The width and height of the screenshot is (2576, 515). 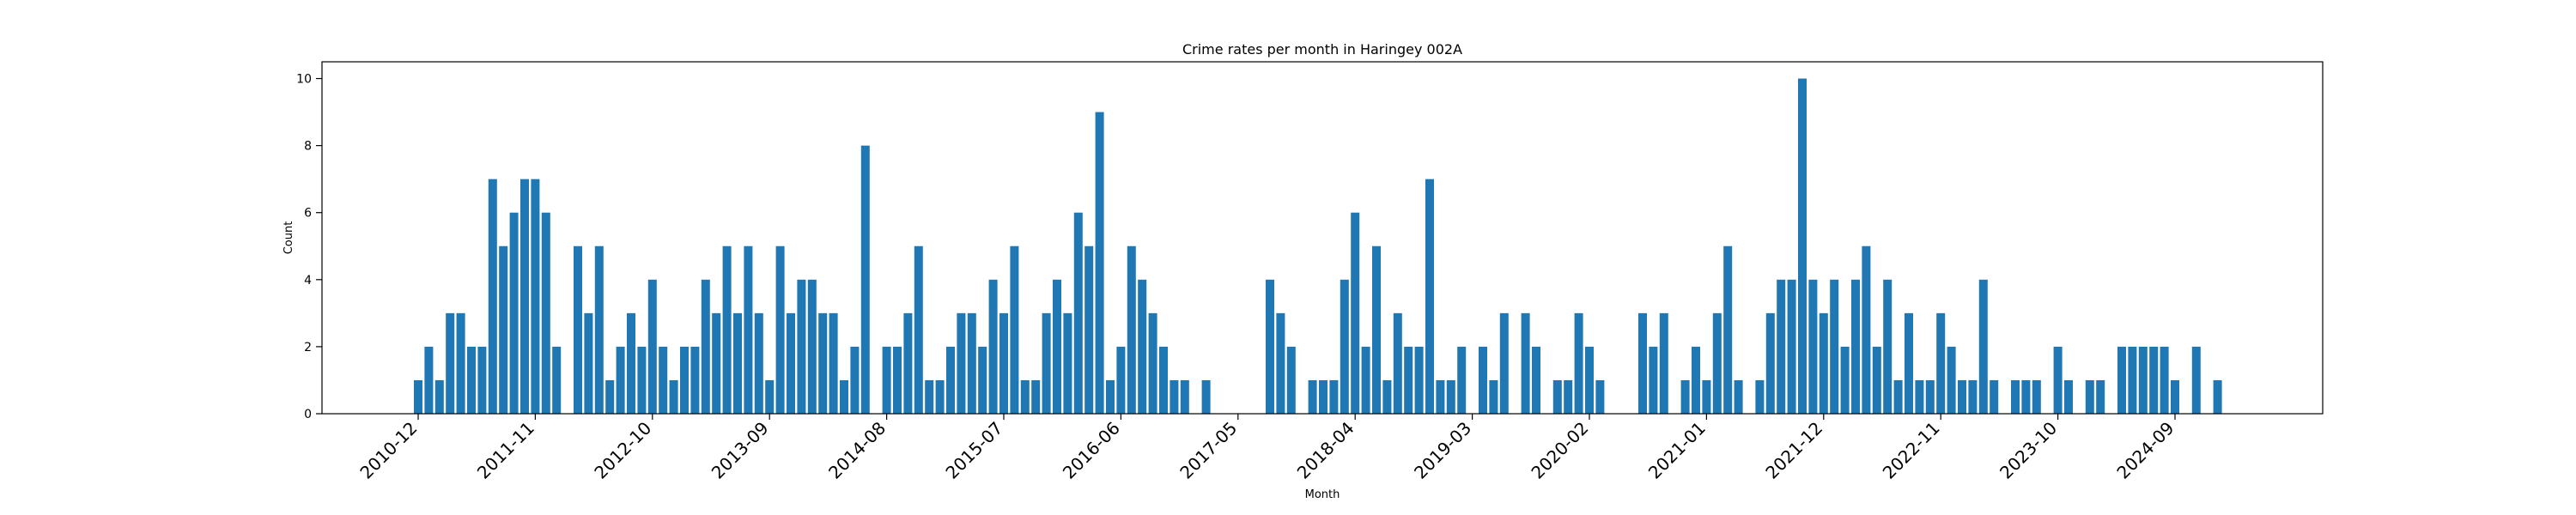 I want to click on y-tick-label: 10, so click(x=304, y=80).